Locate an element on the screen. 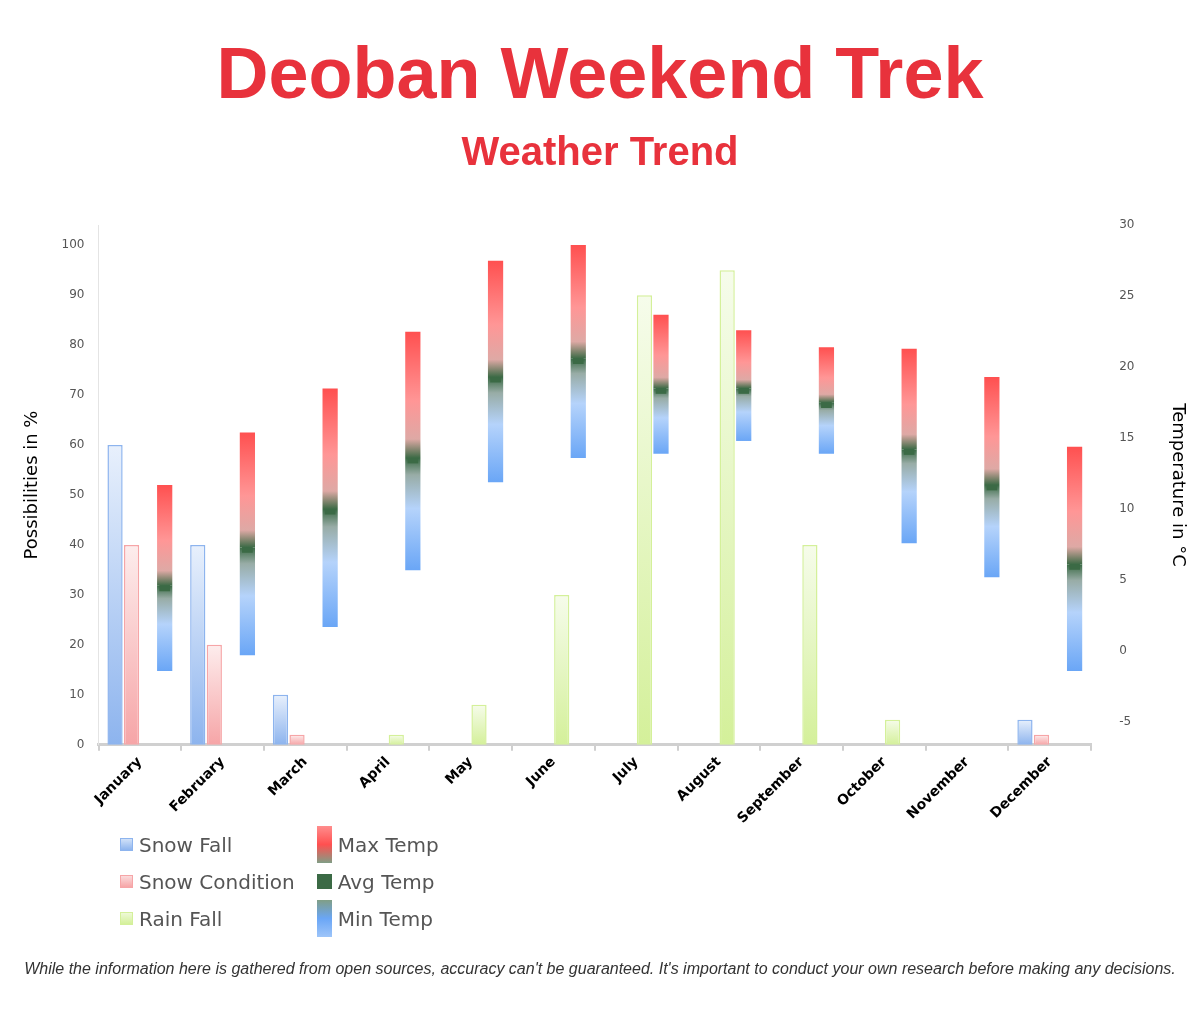  chart-subtitle: Weather Trend is located at coordinates (600, 151).